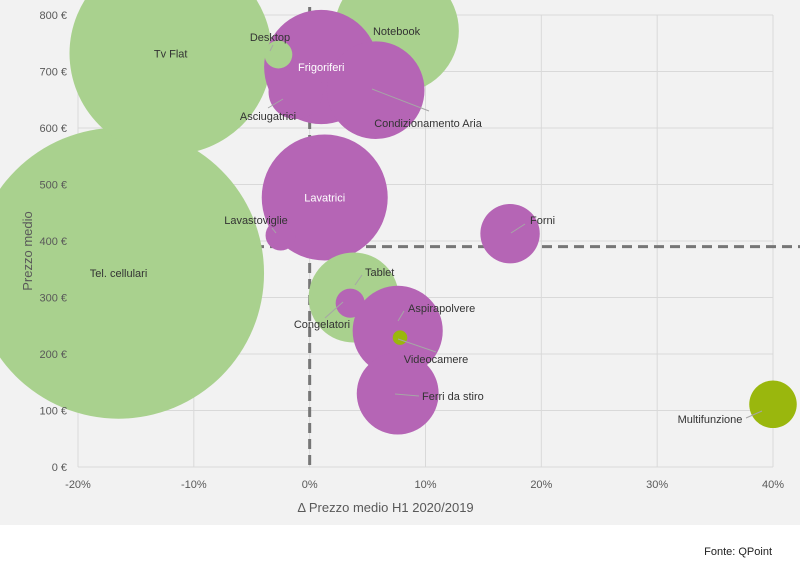  What do you see at coordinates (350, 303) in the screenshot?
I see `bubble-congelatori` at bounding box center [350, 303].